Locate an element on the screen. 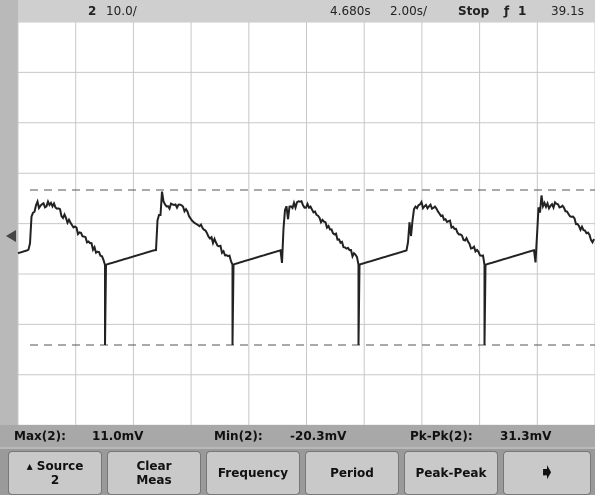 Image resolution: width=595 pixels, height=495 pixels. softkey: ▴ Source 2 is located at coordinates (55, 473).